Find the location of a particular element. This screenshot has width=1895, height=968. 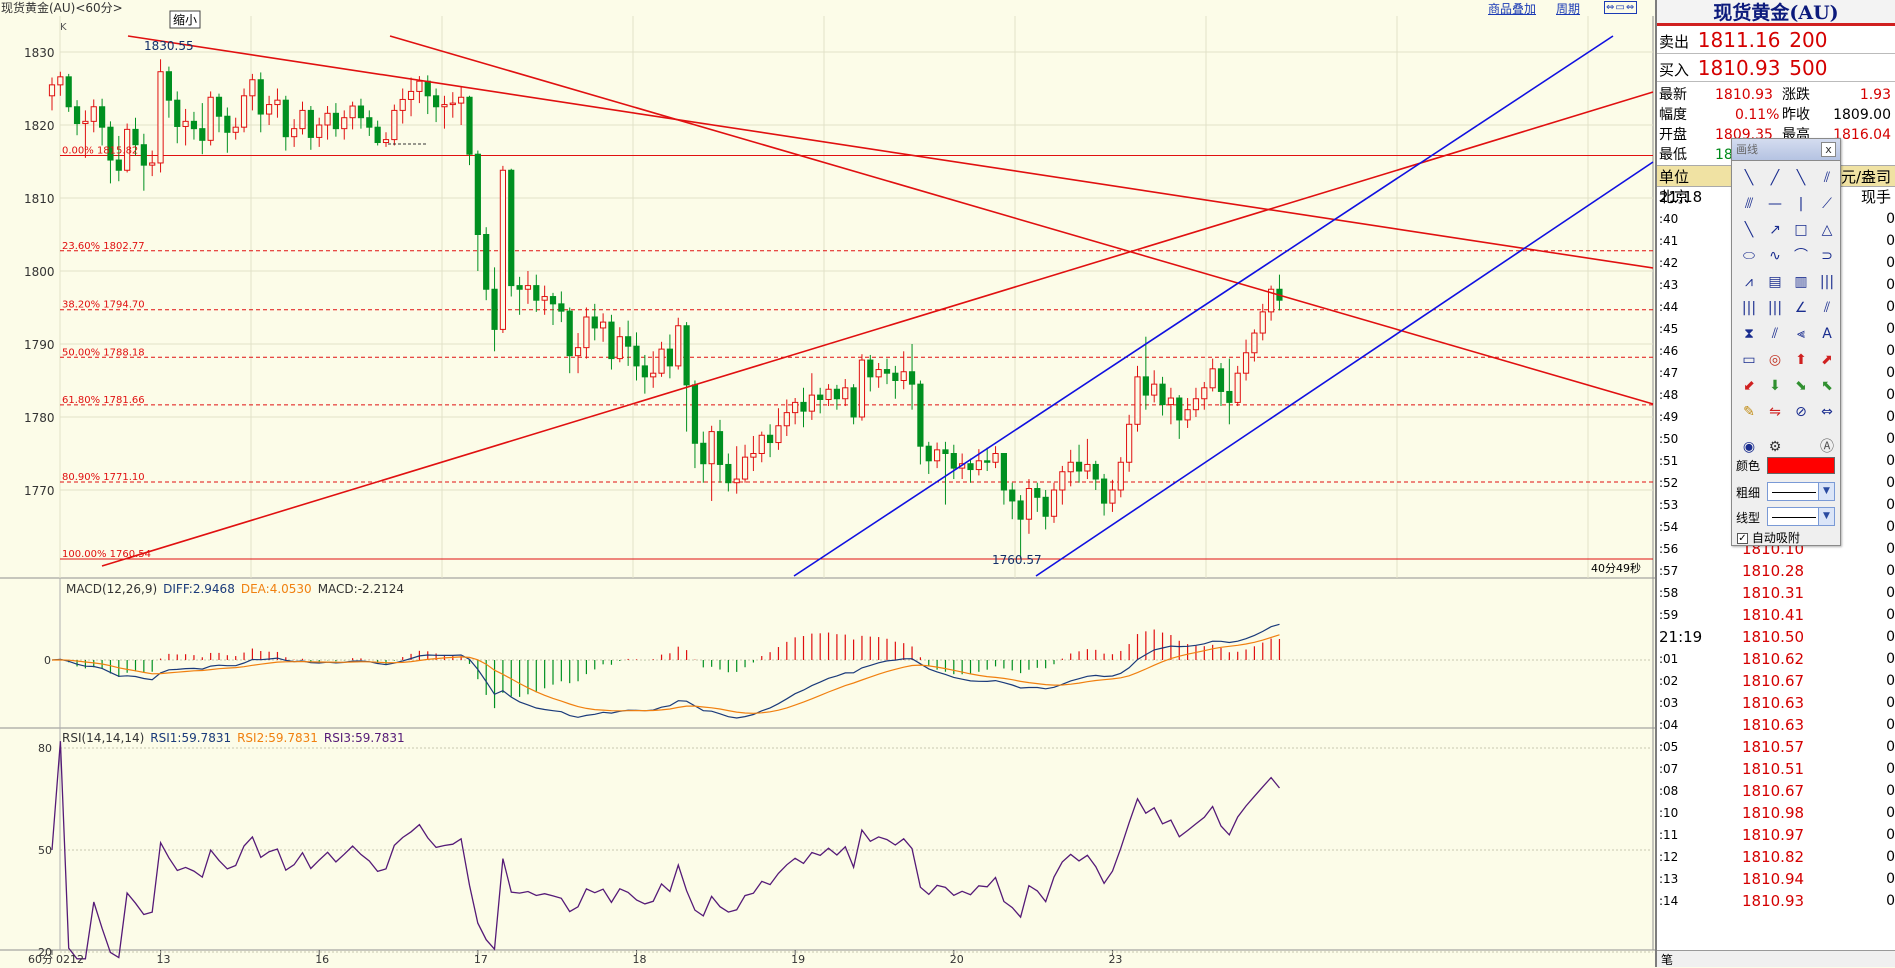

ray-tool-icon: ╱ is located at coordinates (1775, 178).